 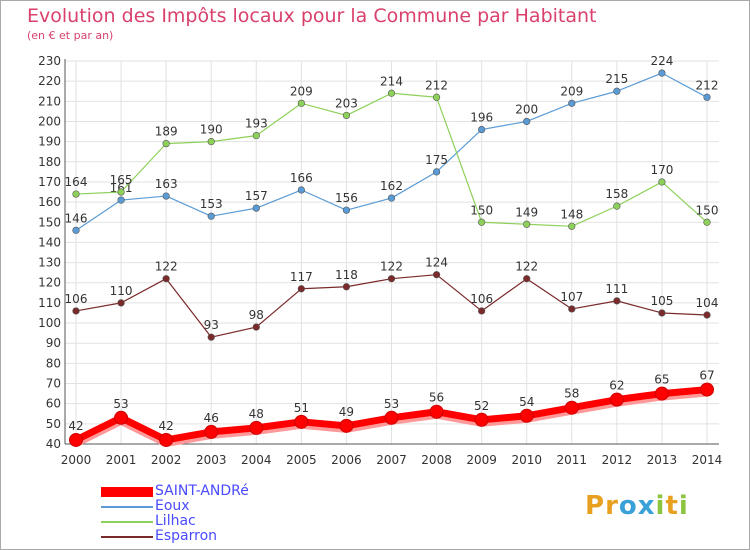 What do you see at coordinates (256, 124) in the screenshot?
I see `data-label: 193` at bounding box center [256, 124].